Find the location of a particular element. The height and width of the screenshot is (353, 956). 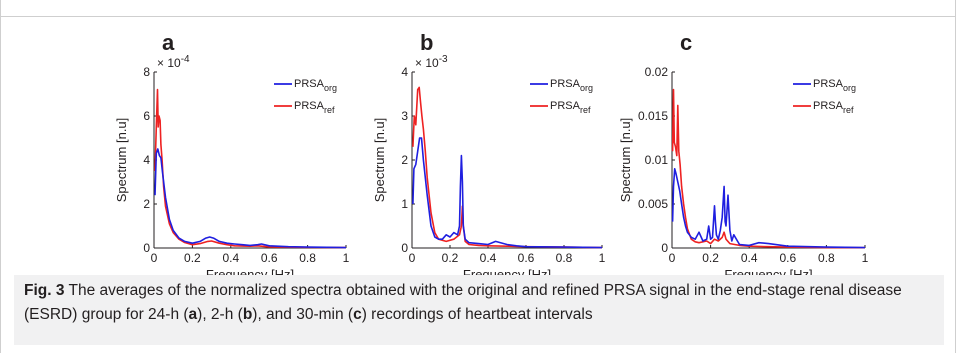

y-tick-label: 0.005 is located at coordinates (653, 204).